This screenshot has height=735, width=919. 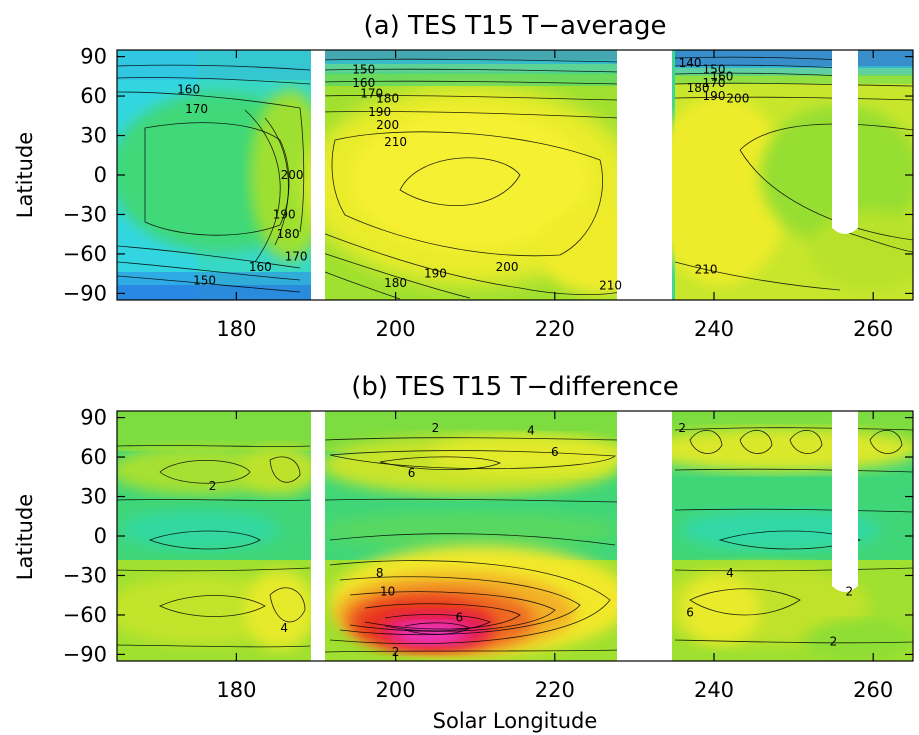 I want to click on panel-b-ytick-label: −90, so click(x=85, y=654).